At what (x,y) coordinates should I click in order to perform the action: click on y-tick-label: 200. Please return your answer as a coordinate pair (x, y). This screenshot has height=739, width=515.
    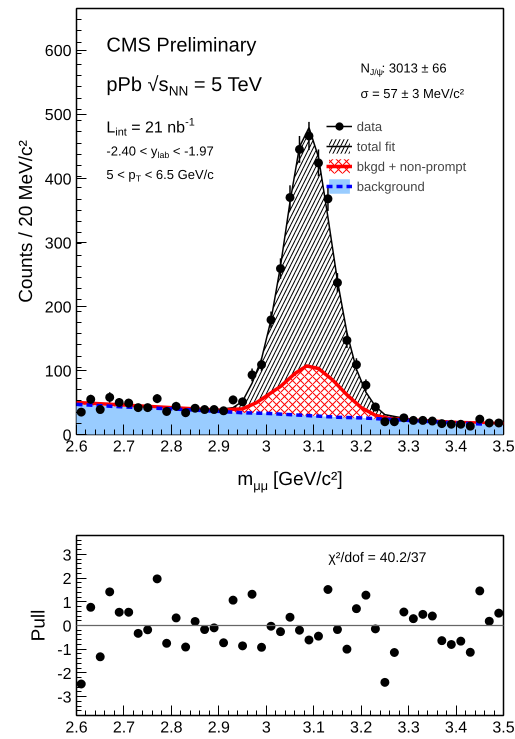
    Looking at the image, I should click on (58, 307).